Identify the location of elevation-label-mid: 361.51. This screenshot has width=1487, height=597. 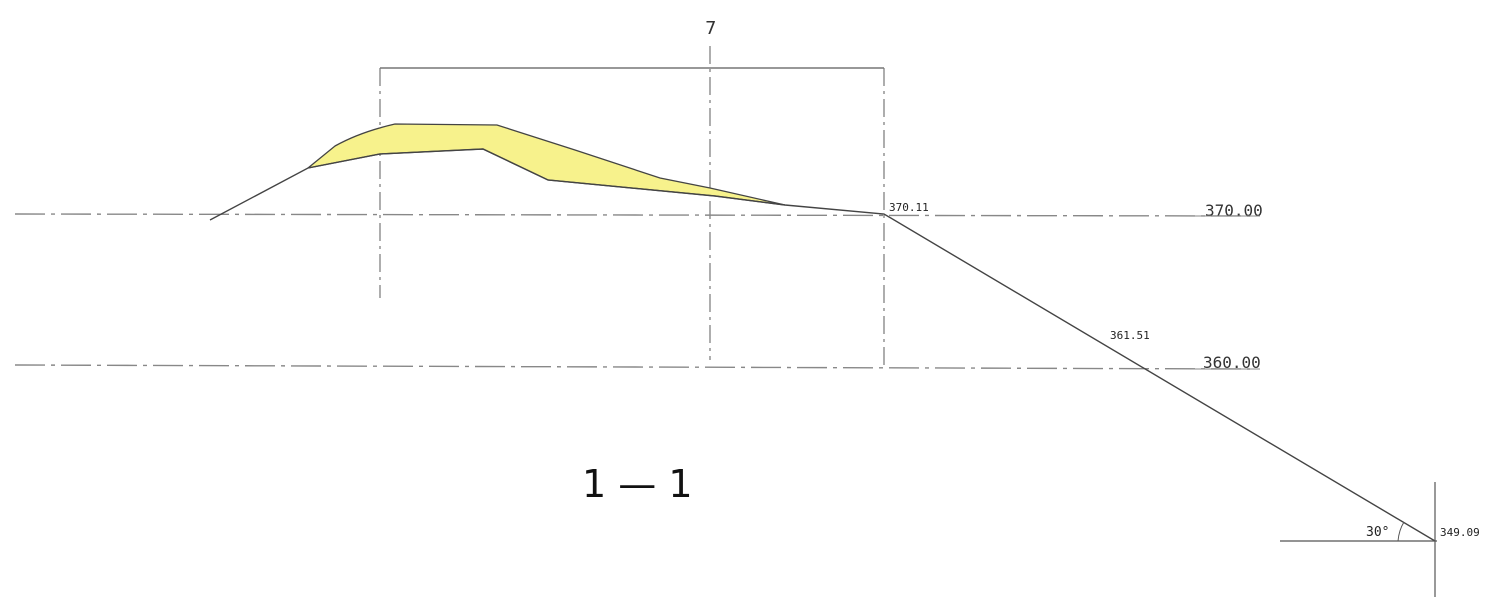
(1130, 335).